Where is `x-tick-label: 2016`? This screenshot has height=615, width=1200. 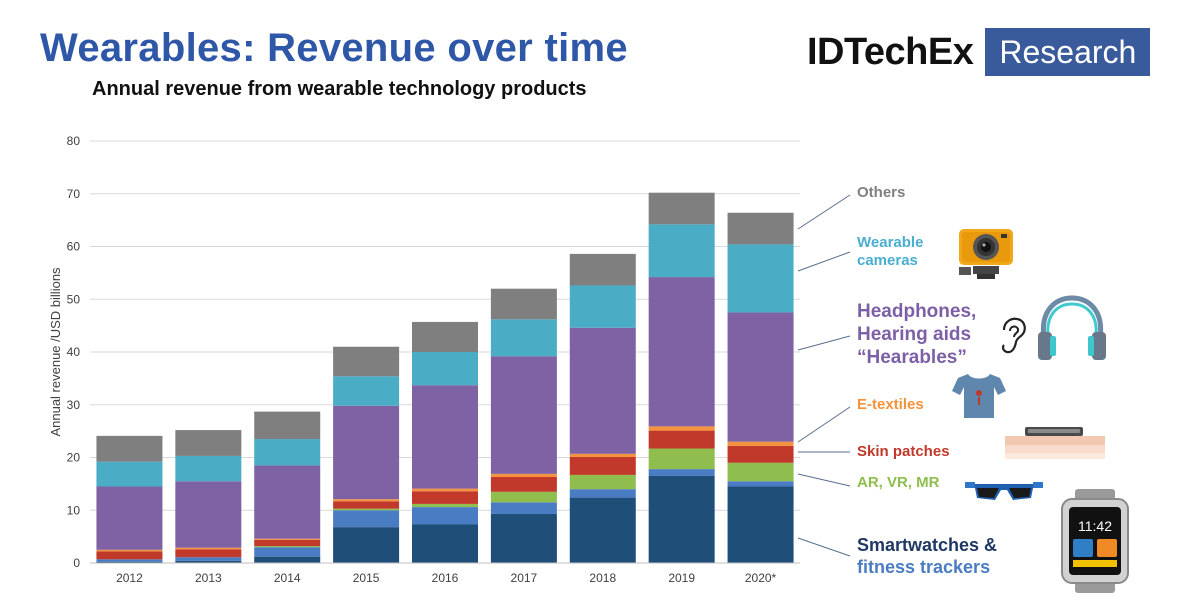
x-tick-label: 2016 is located at coordinates (445, 578).